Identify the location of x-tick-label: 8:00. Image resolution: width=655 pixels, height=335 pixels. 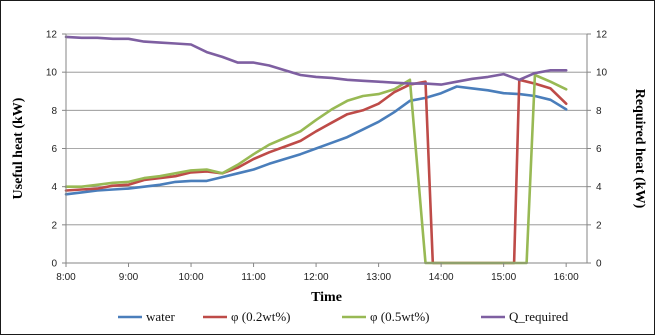
(66, 277).